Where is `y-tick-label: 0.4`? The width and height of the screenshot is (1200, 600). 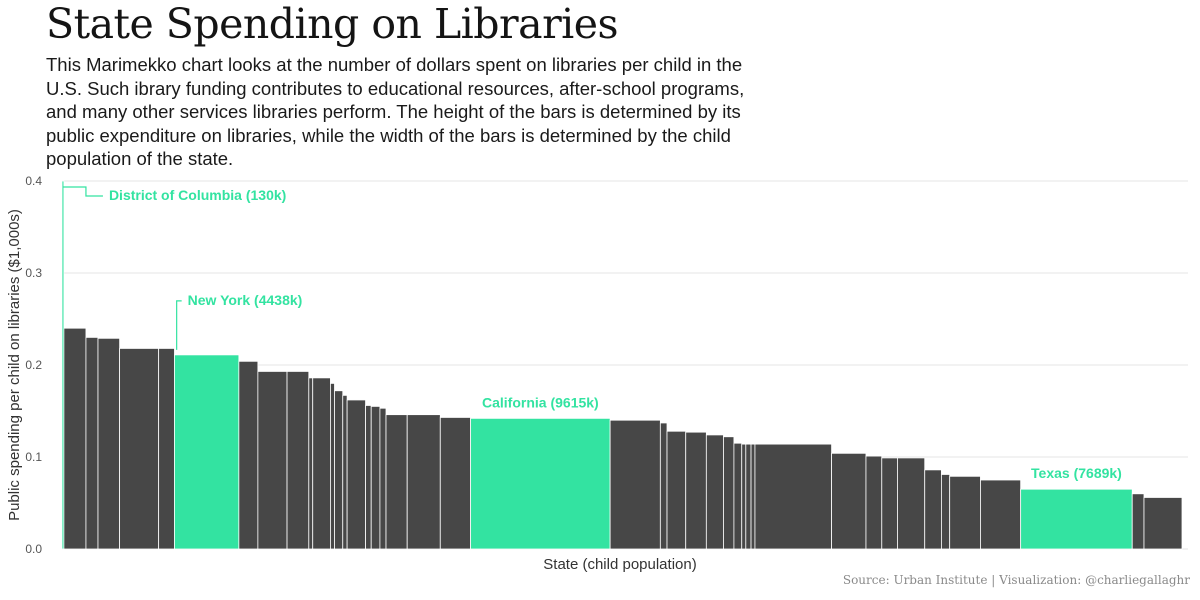
y-tick-label: 0.4 is located at coordinates (33, 181).